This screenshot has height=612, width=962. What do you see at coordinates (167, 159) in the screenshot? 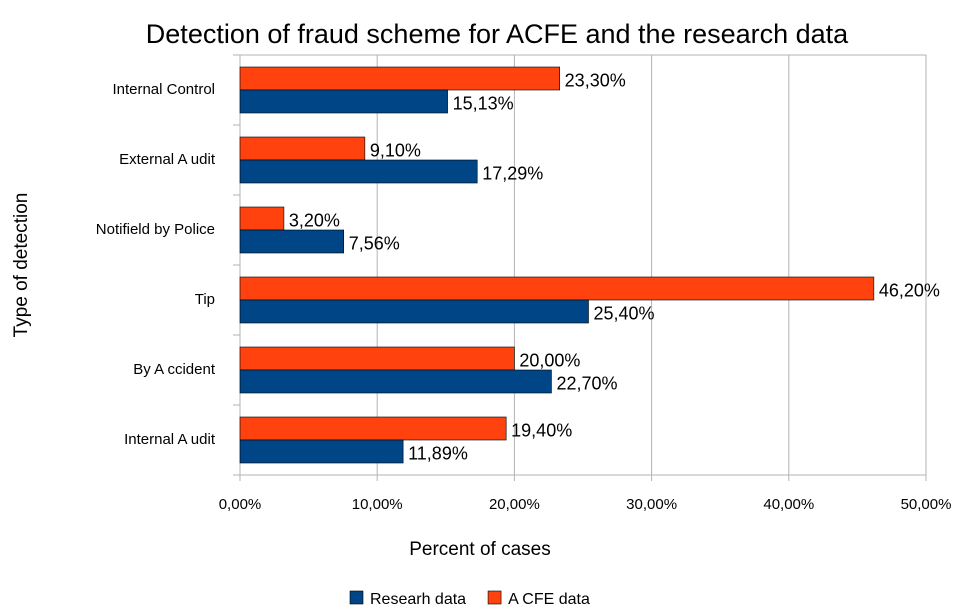
I see `y-tick-label: External A udit` at bounding box center [167, 159].